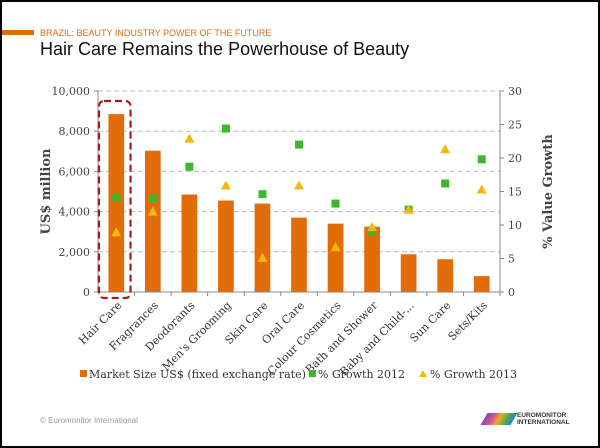 The image size is (600, 448). I want to click on highlight-box, so click(114, 199).